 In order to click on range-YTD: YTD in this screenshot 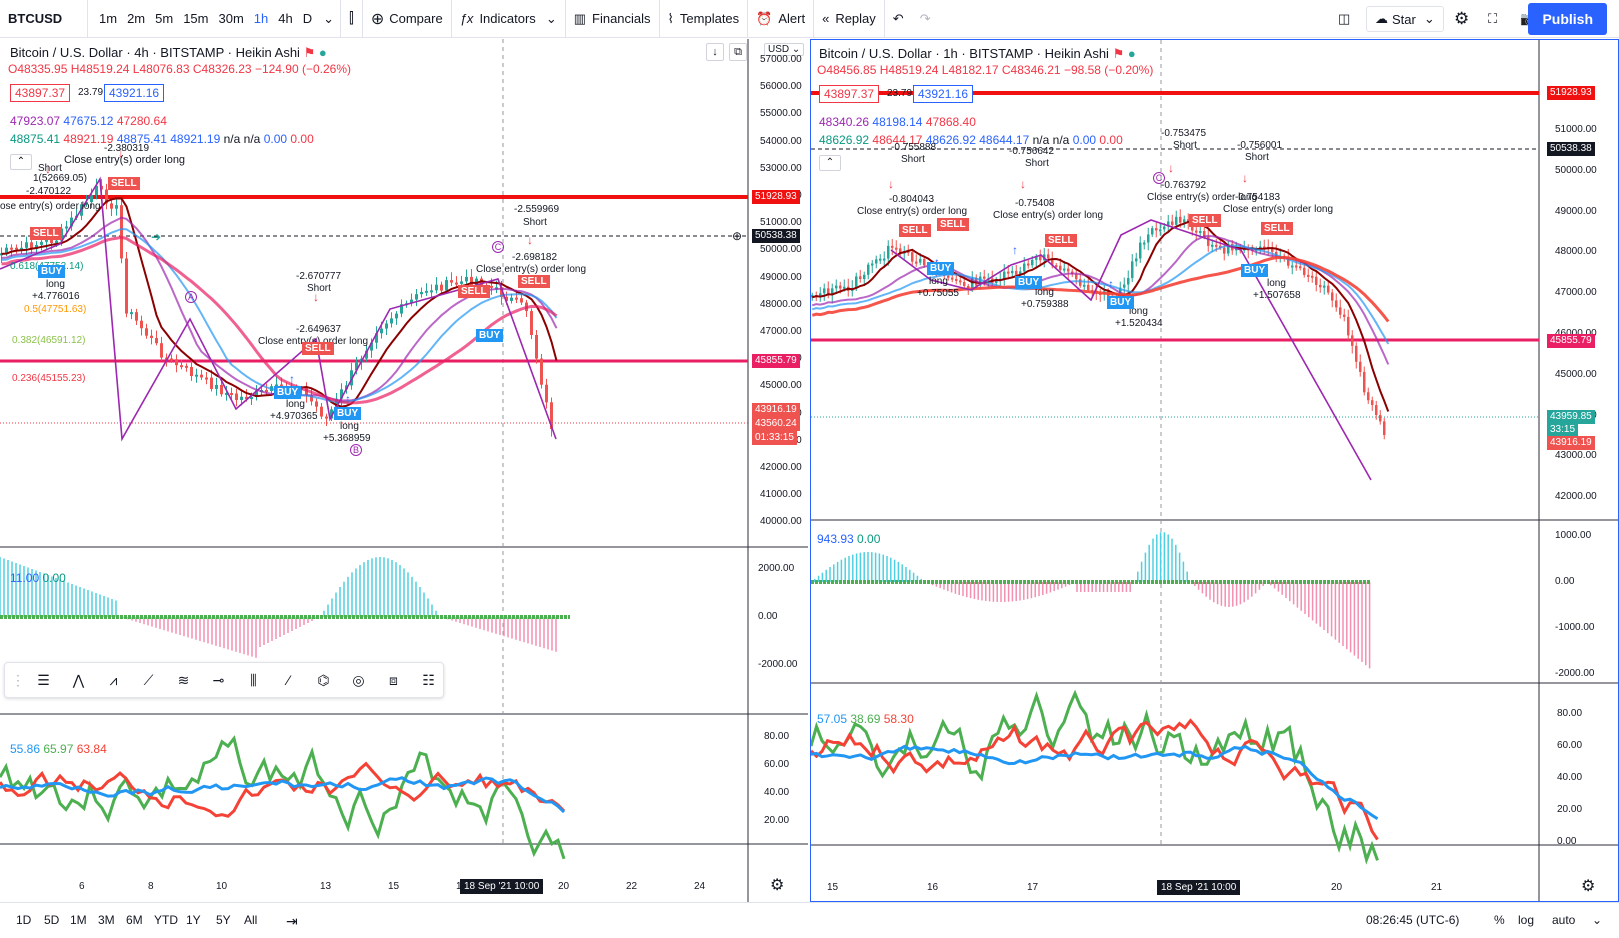, I will do `click(166, 920)`.